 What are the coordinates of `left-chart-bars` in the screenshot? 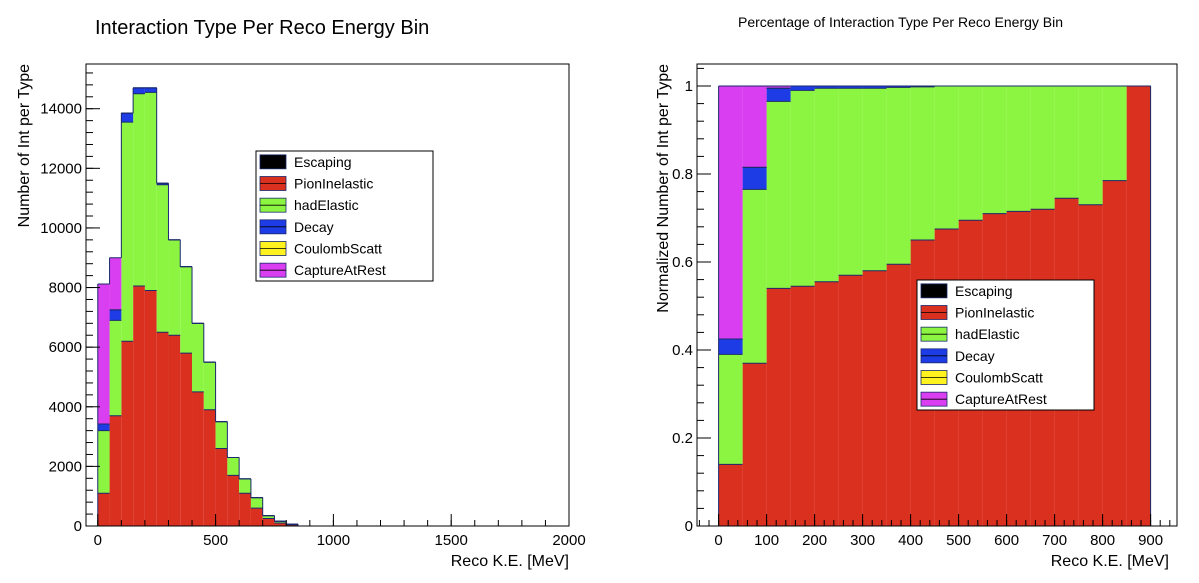 It's located at (198, 306).